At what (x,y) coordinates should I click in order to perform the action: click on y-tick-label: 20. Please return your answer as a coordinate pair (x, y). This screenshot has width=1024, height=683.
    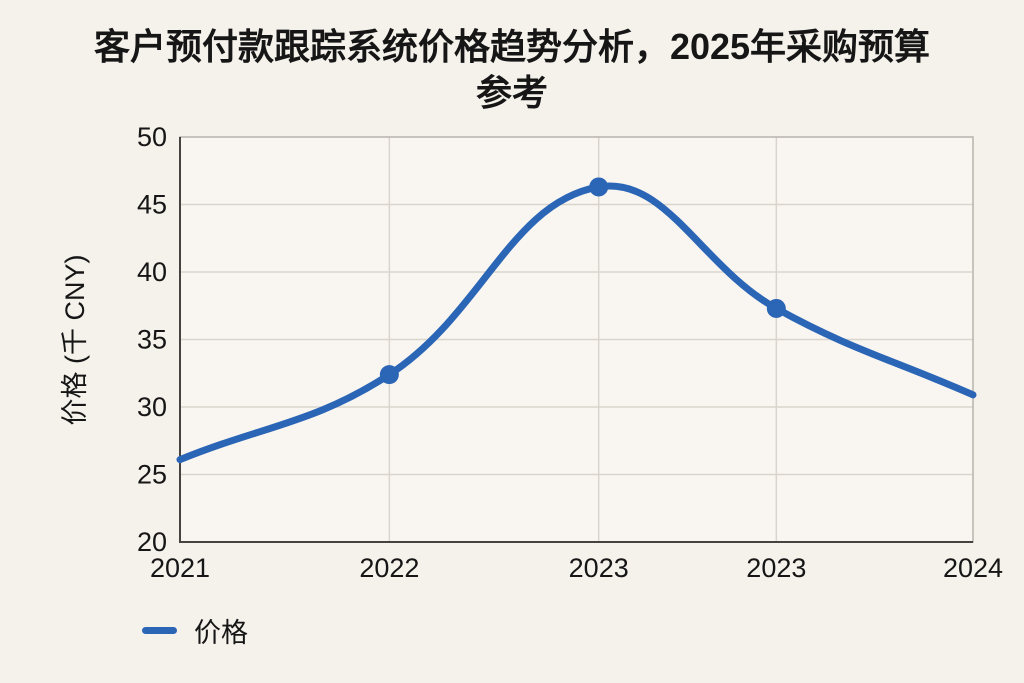
    Looking at the image, I should click on (152, 542).